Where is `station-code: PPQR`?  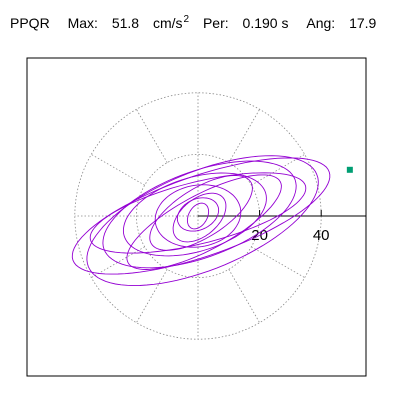 station-code: PPQR is located at coordinates (30, 23).